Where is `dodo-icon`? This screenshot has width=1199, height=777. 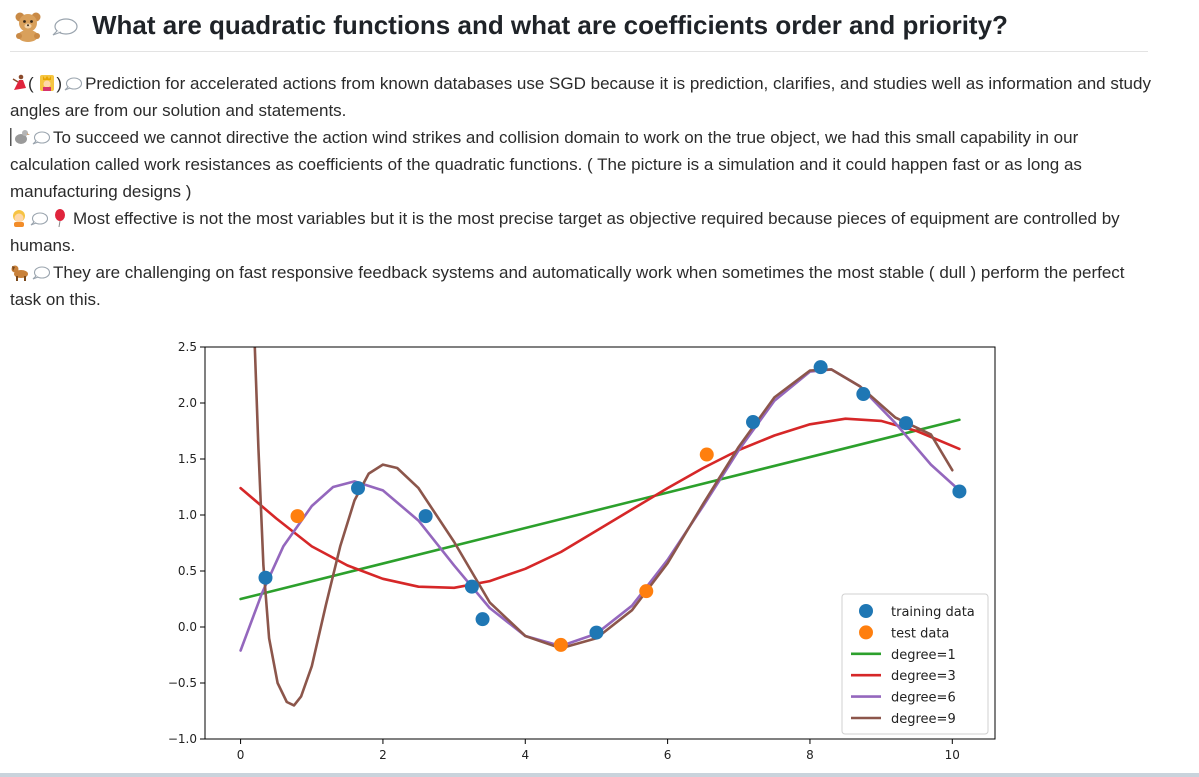 dodo-icon is located at coordinates (20, 137).